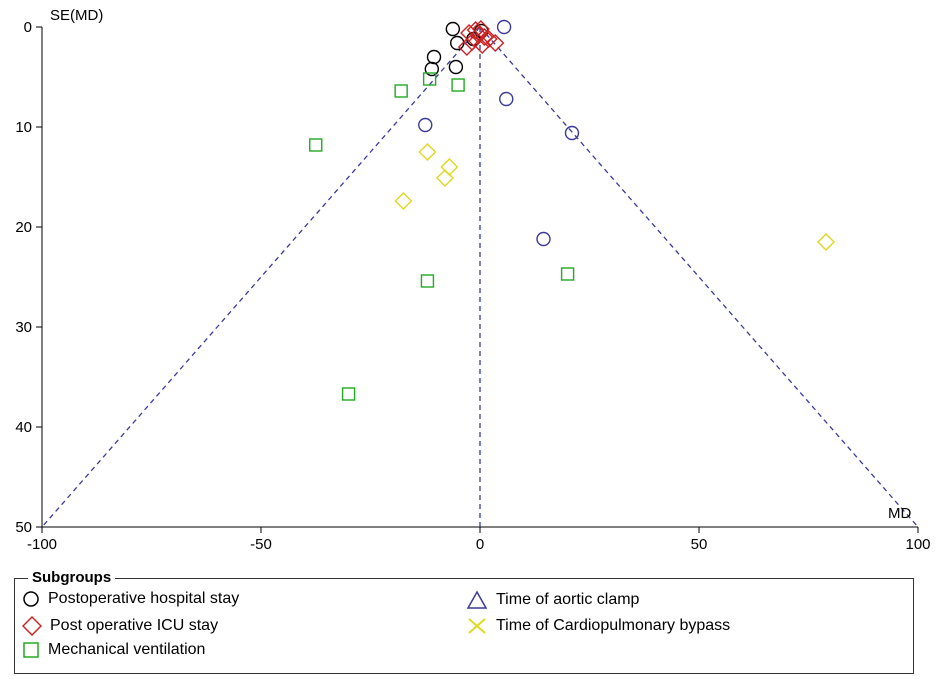 This screenshot has height=686, width=938. I want to click on square-icon, so click(31, 650).